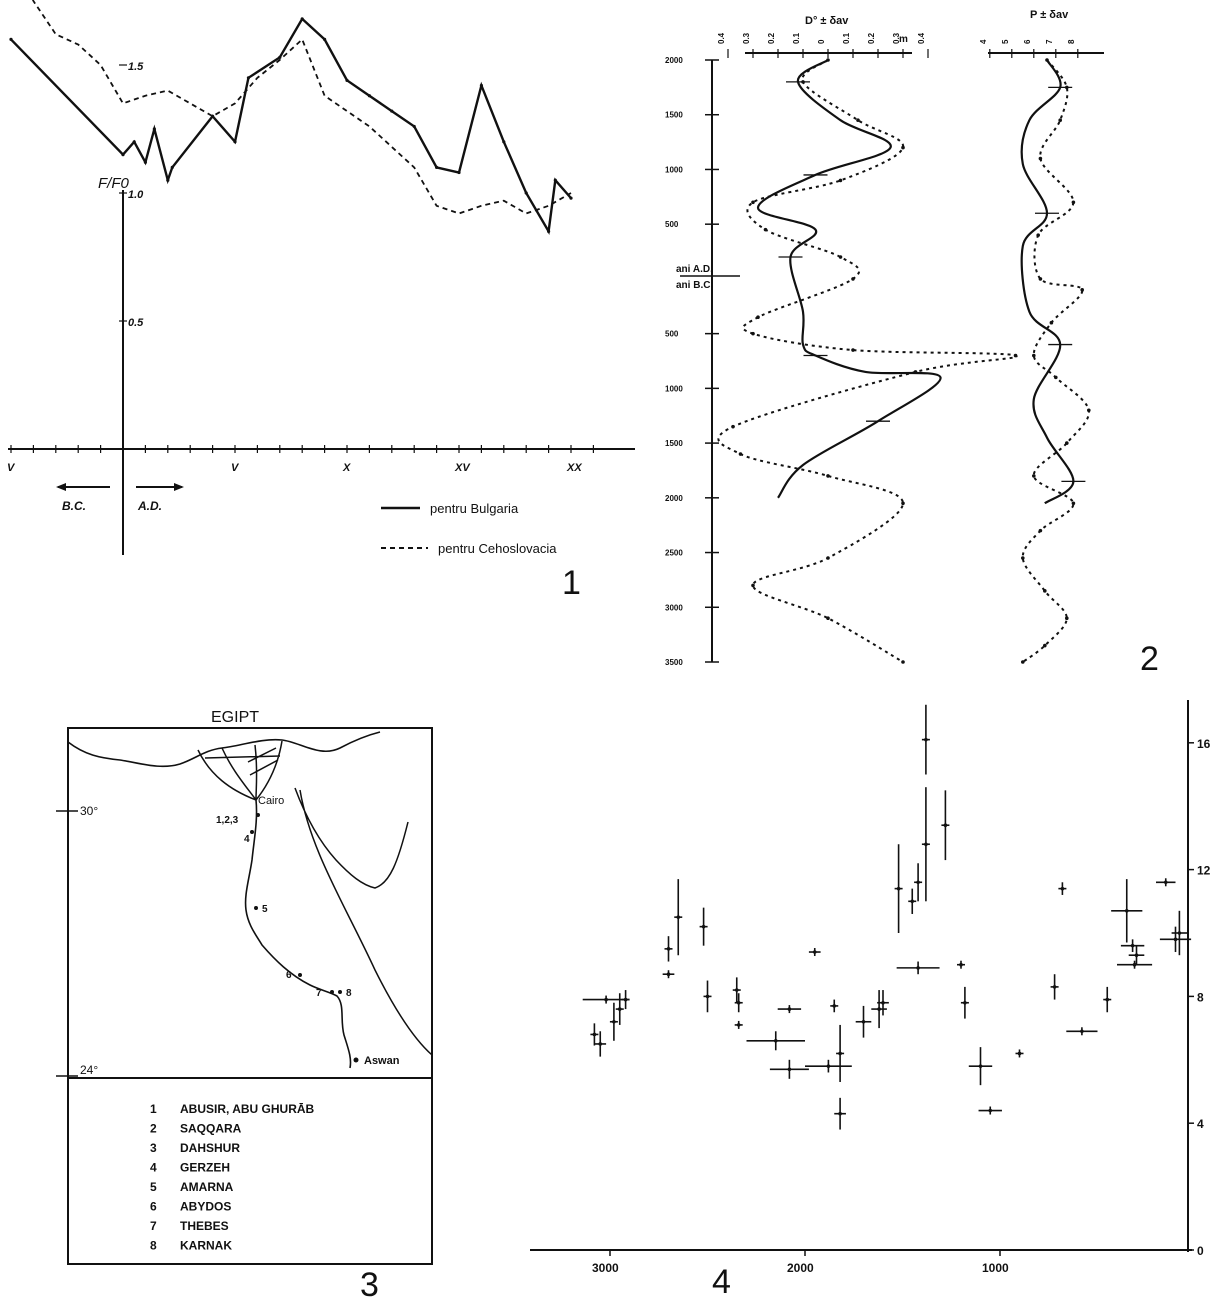 This screenshot has height=1306, width=1217. What do you see at coordinates (302, 449) in the screenshot?
I see `chart1-minor-ticks` at bounding box center [302, 449].